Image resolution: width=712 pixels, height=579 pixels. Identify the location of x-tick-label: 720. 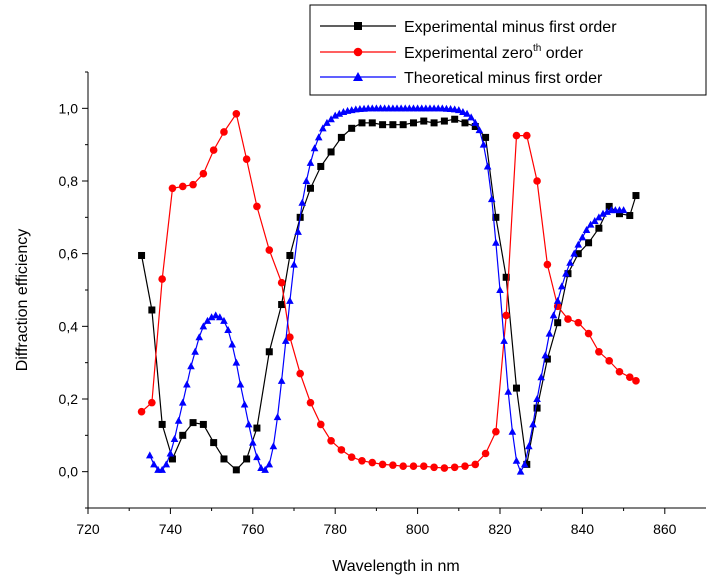
(88, 529).